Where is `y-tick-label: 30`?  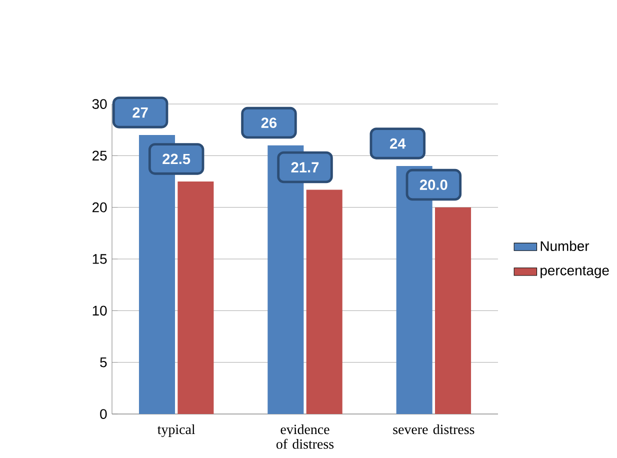
y-tick-label: 30 is located at coordinates (99, 104).